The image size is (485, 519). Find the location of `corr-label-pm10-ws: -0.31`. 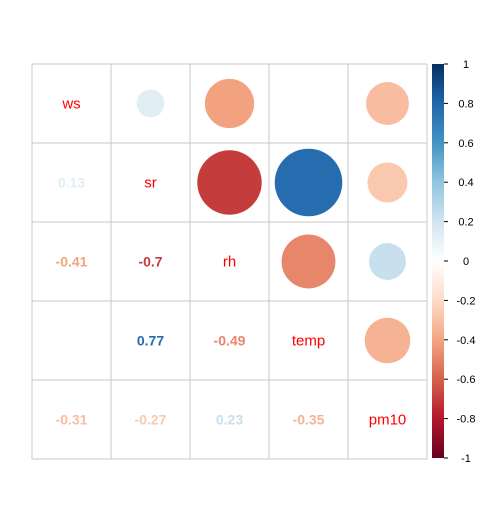

corr-label-pm10-ws: -0.31 is located at coordinates (72, 420).